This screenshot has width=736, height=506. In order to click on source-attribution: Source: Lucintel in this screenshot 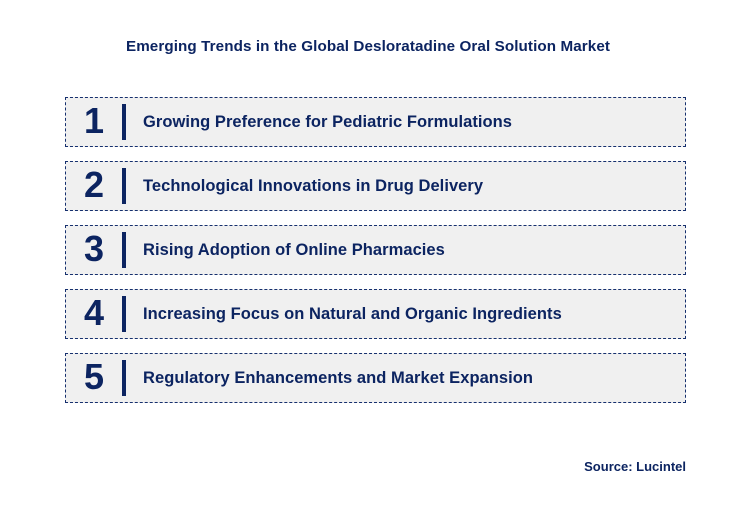, I will do `click(635, 466)`.